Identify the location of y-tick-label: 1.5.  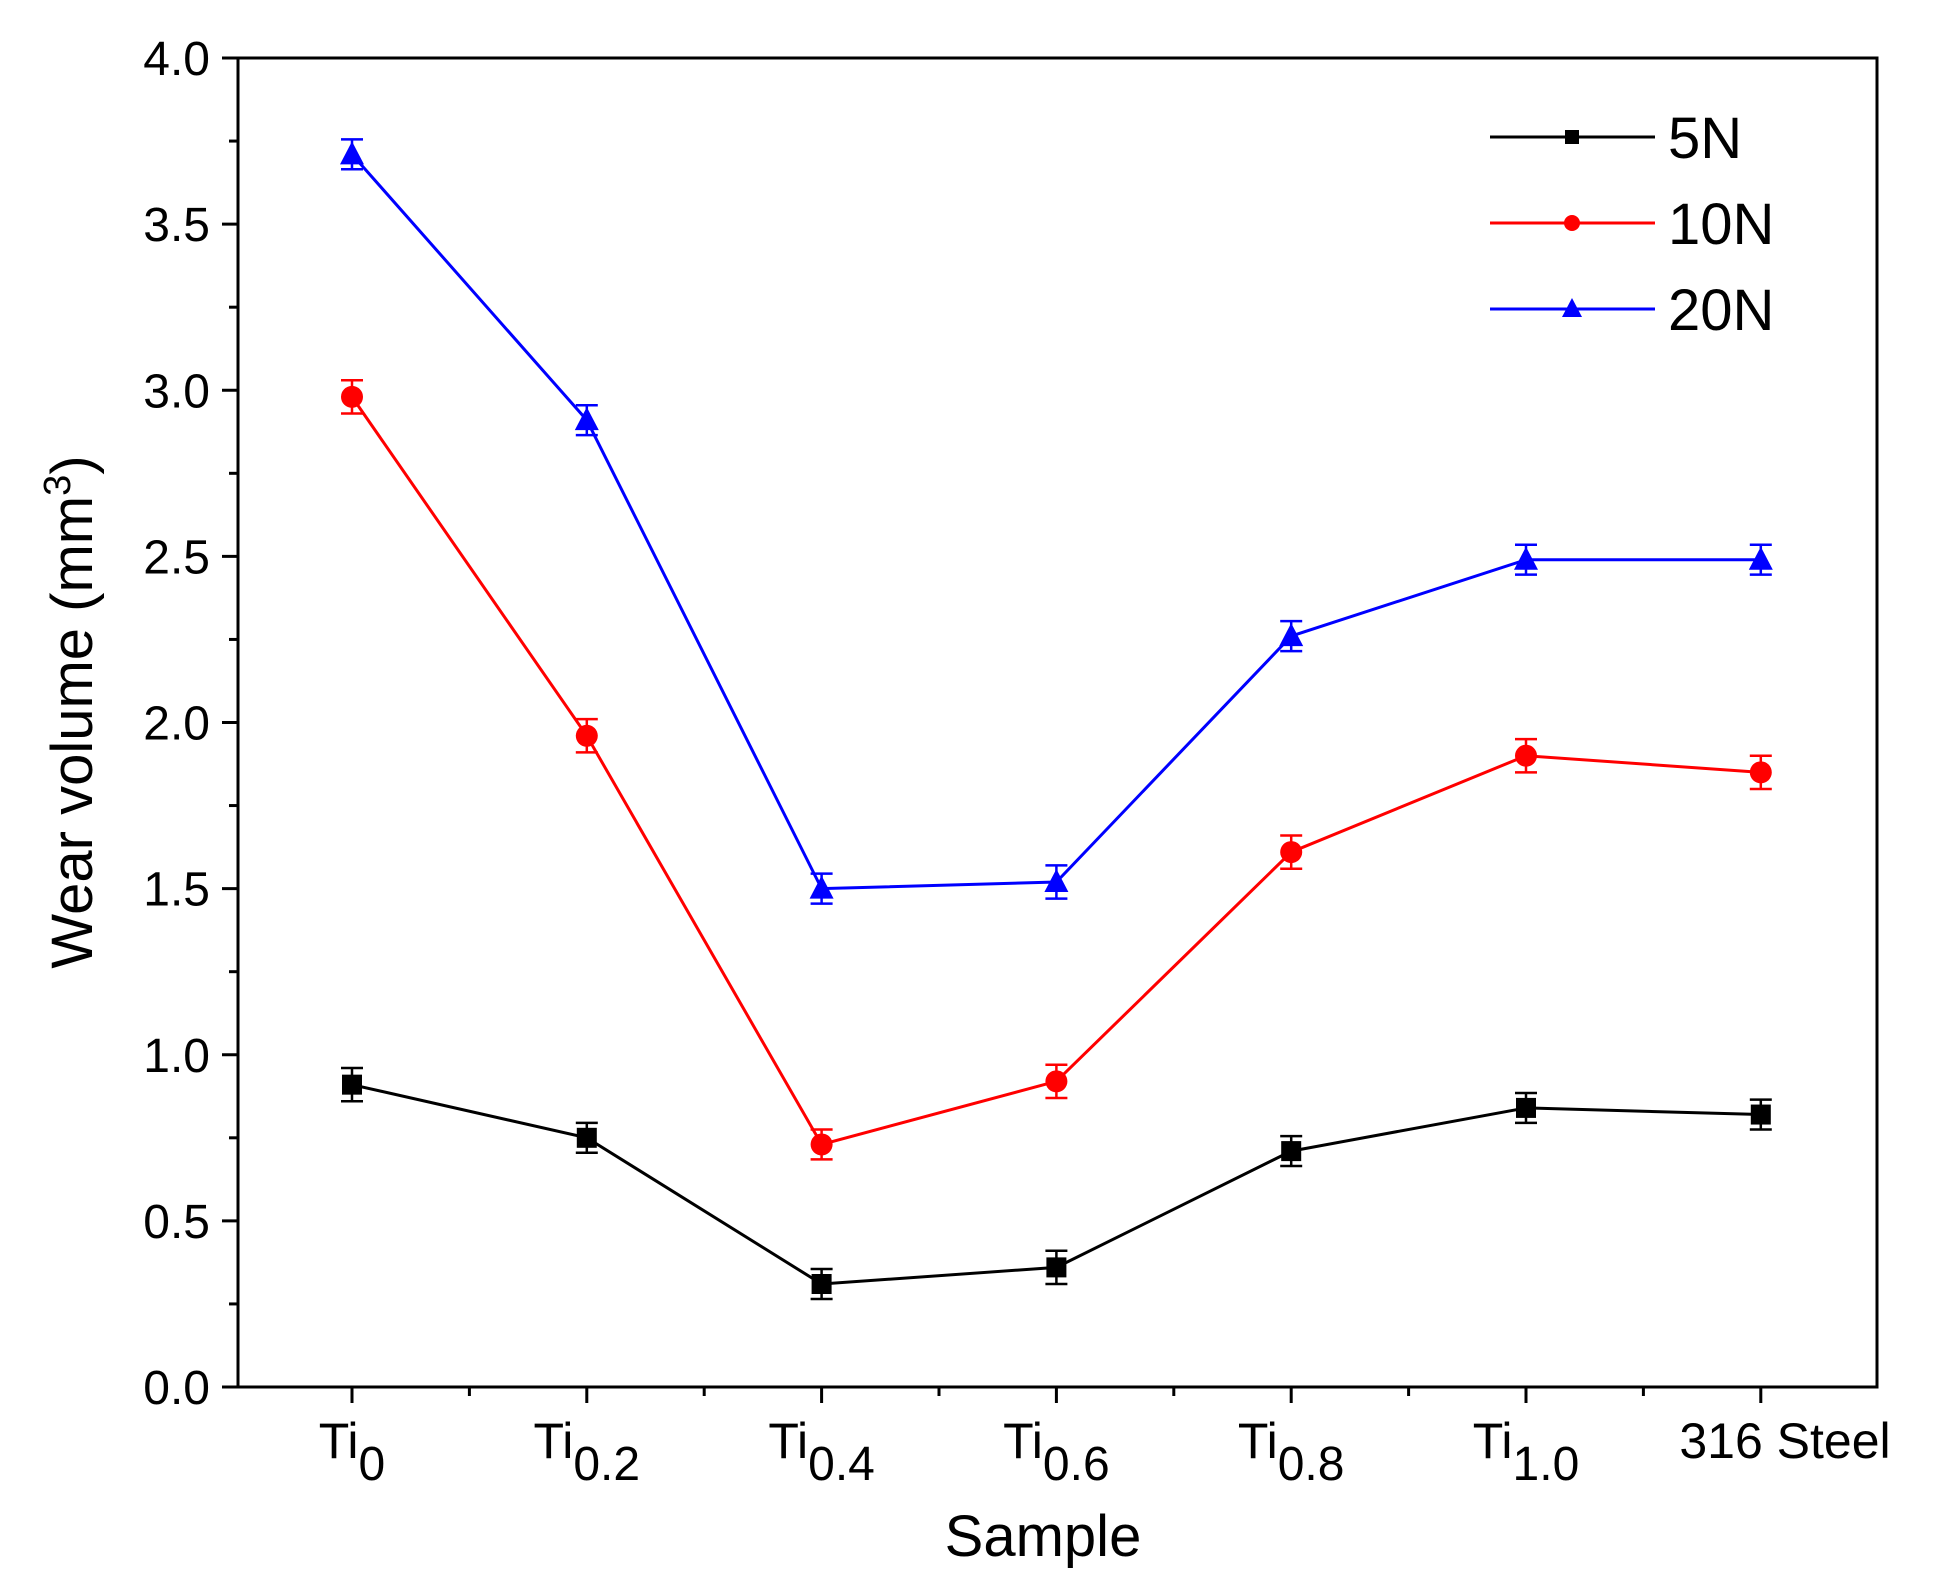
(176, 890).